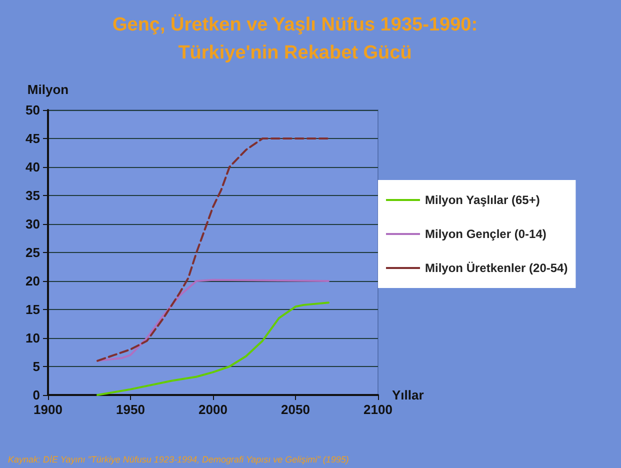 Image resolution: width=621 pixels, height=468 pixels. I want to click on y-tick-label: 5, so click(36, 366).